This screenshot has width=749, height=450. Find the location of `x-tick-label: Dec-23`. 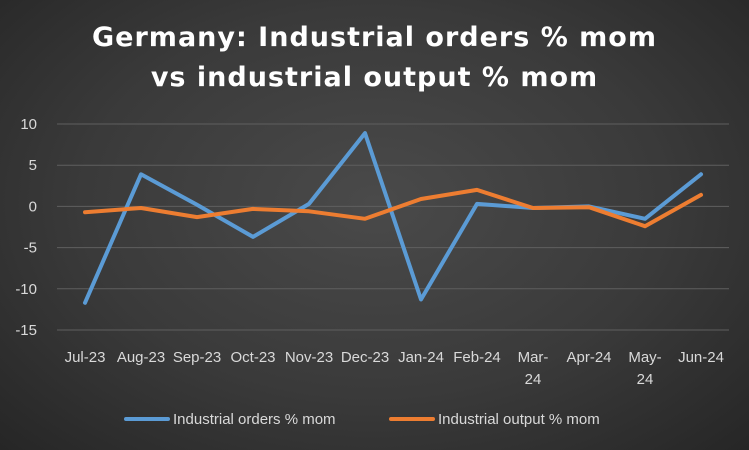

x-tick-label: Dec-23 is located at coordinates (365, 357).